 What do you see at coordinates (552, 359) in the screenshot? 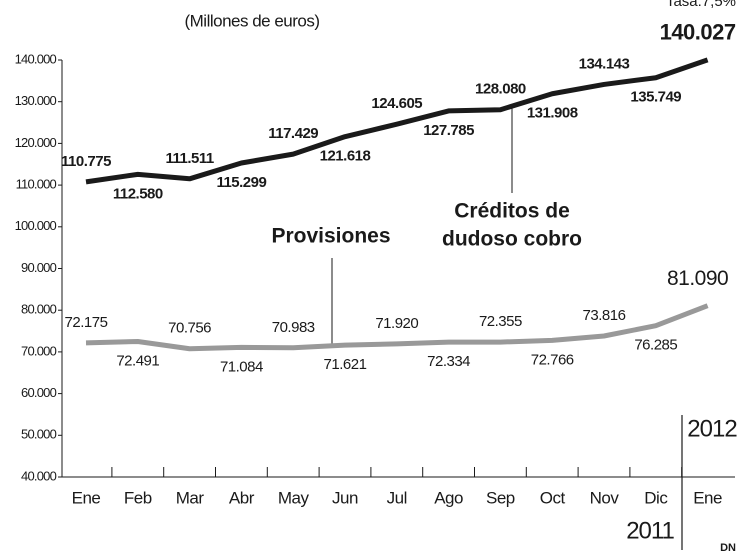
I see `data-label: 72.766` at bounding box center [552, 359].